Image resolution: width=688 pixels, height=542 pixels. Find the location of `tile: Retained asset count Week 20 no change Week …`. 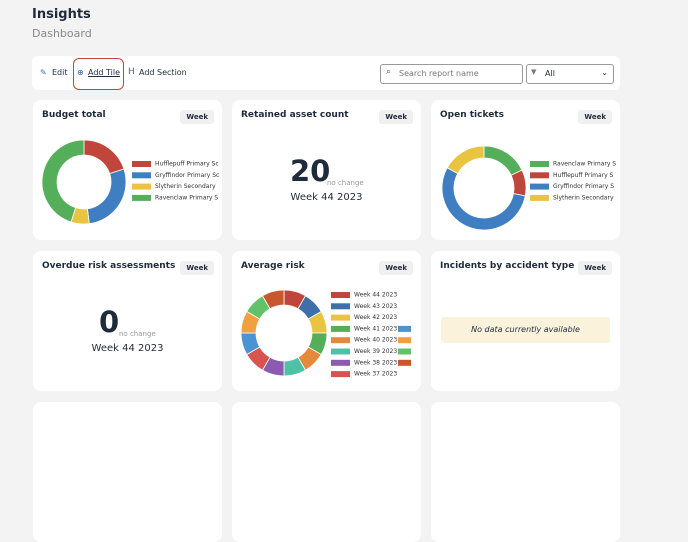

tile: Retained asset count Week 20 no change Week … is located at coordinates (326, 170).